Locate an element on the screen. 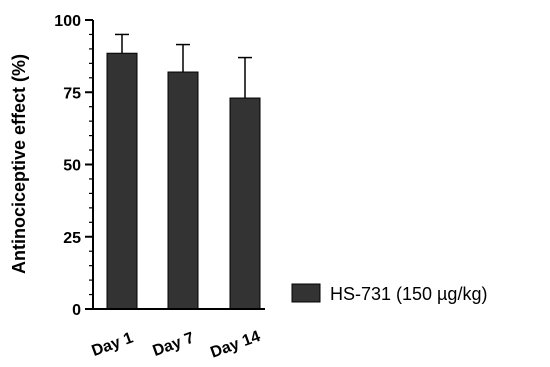 The image size is (550, 367). y-tick-label: 50 is located at coordinates (72, 166).